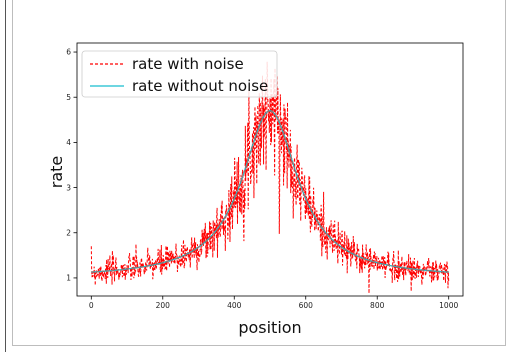  Describe the element at coordinates (71, 165) in the screenshot. I see `y-axis-ticks: 1 2 3 4 5 6` at that location.